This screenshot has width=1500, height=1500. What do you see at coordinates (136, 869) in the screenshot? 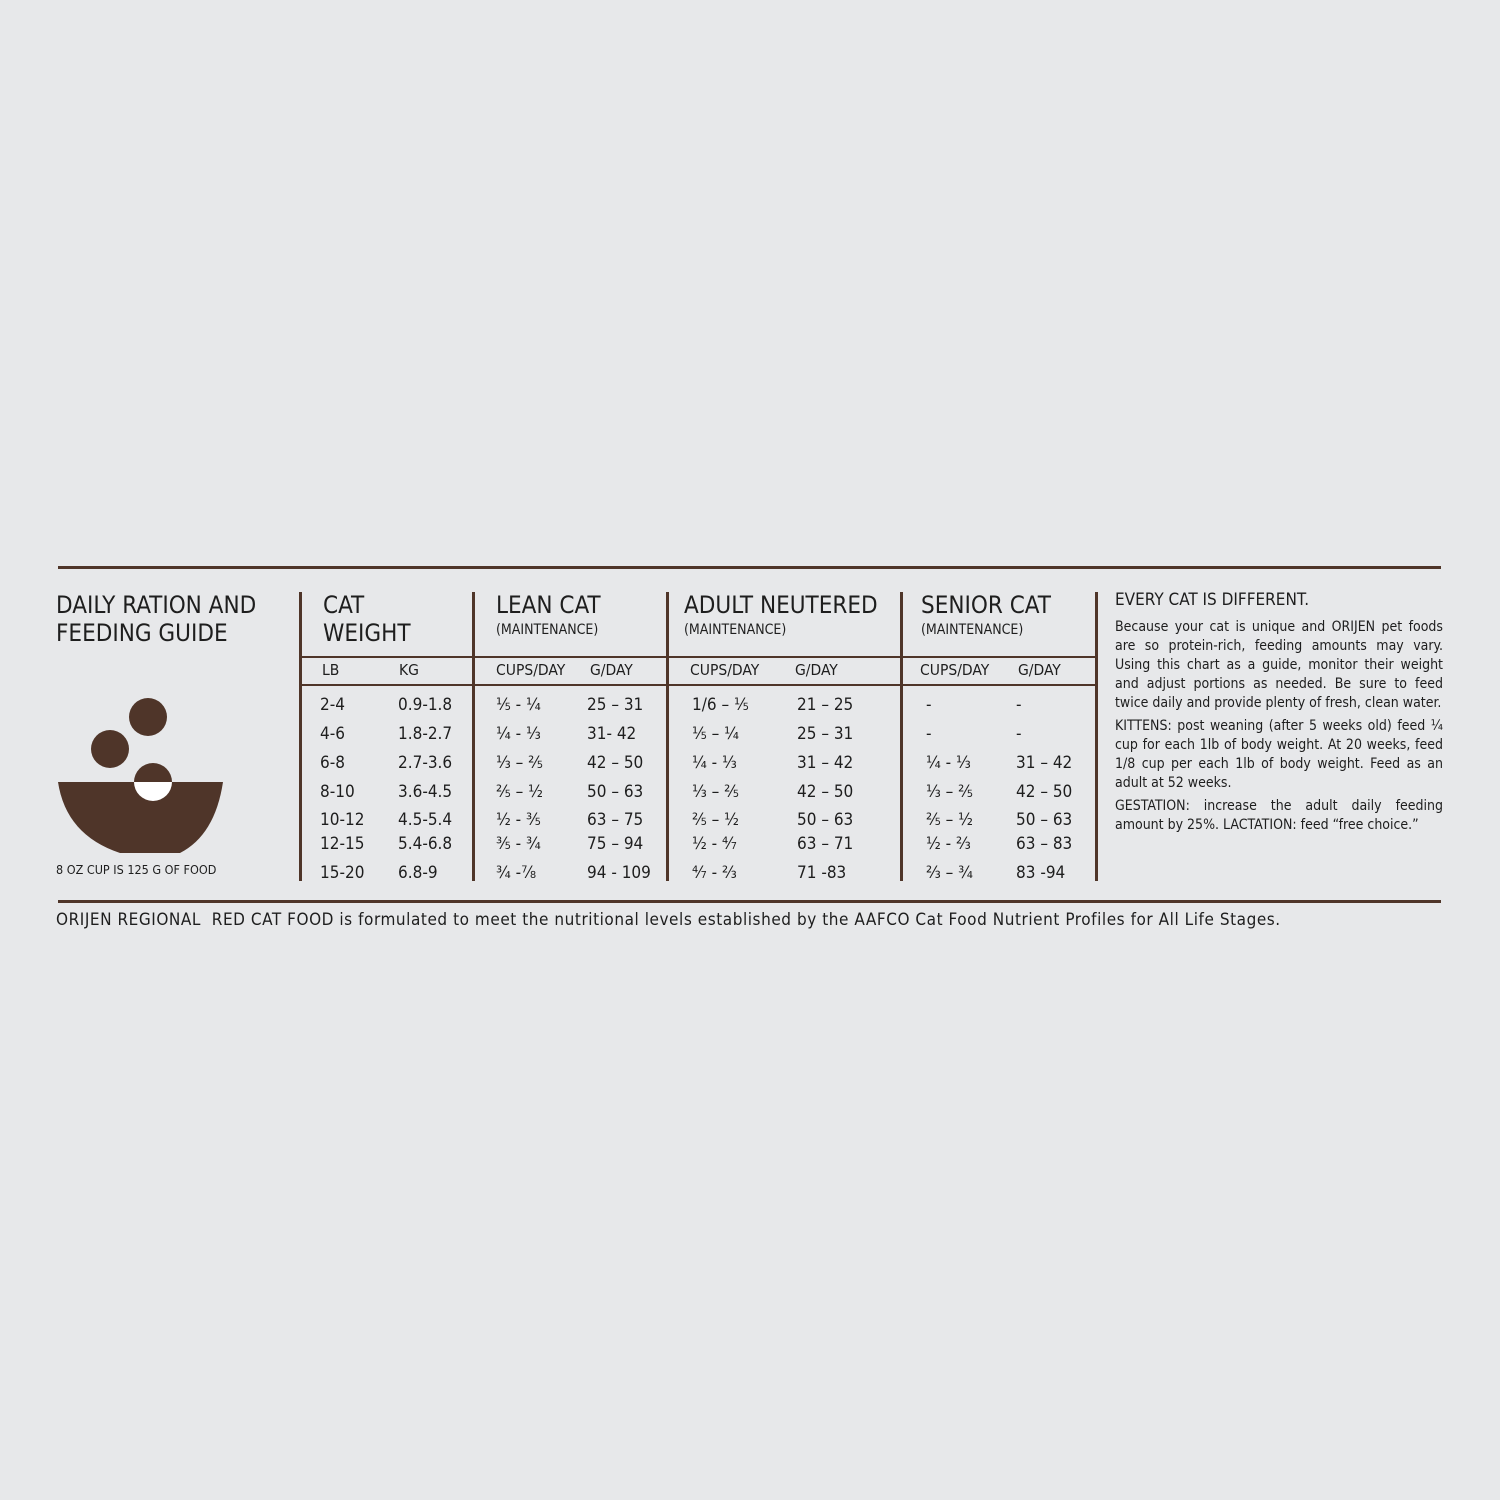
I see `cup-note: 8 OZ CUP IS 125 G OF FOOD` at bounding box center [136, 869].